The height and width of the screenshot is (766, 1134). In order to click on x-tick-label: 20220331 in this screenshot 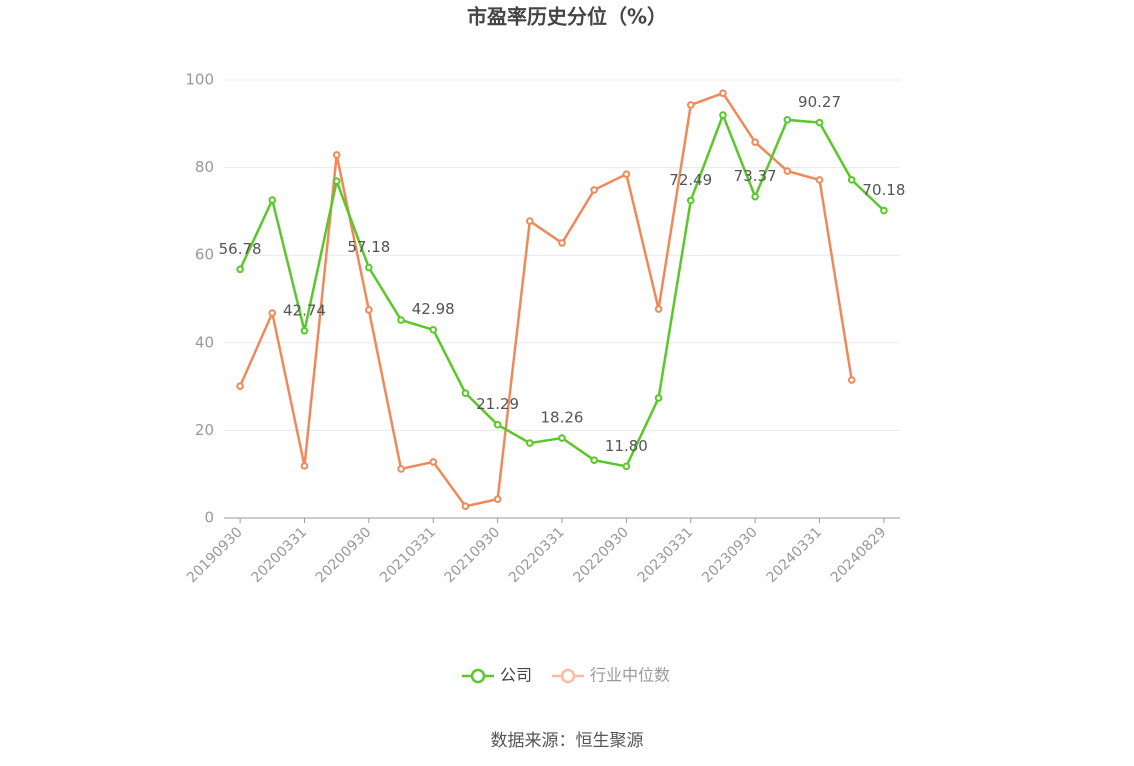, I will do `click(537, 555)`.